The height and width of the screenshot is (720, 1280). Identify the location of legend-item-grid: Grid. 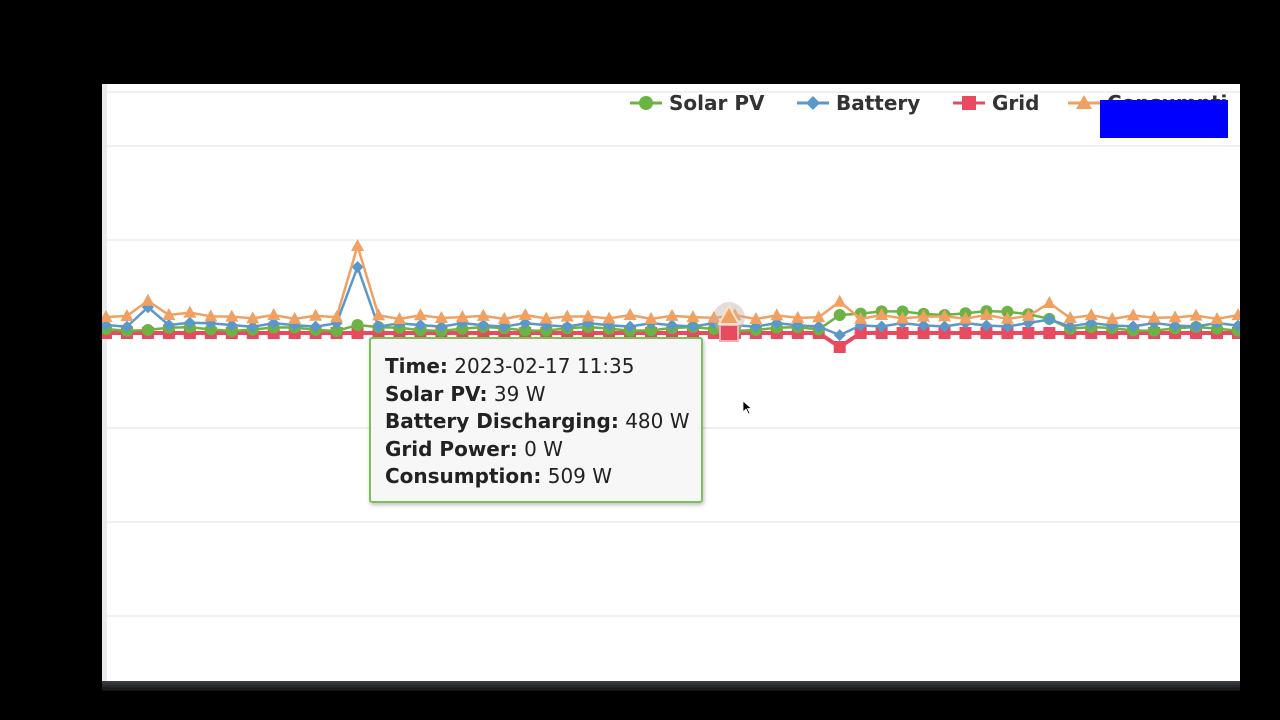
(996, 103).